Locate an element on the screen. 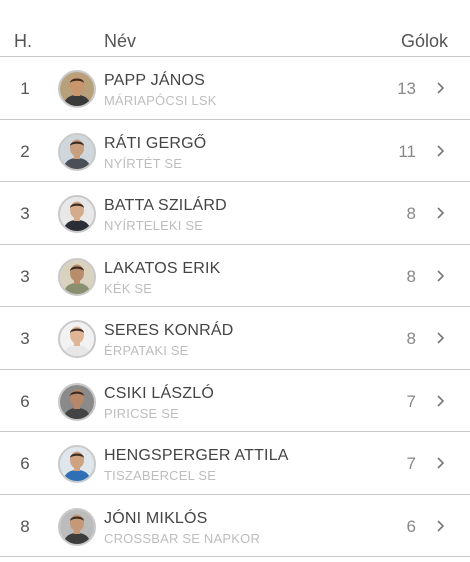  player-name: RÁTI GERGŐ is located at coordinates (155, 143).